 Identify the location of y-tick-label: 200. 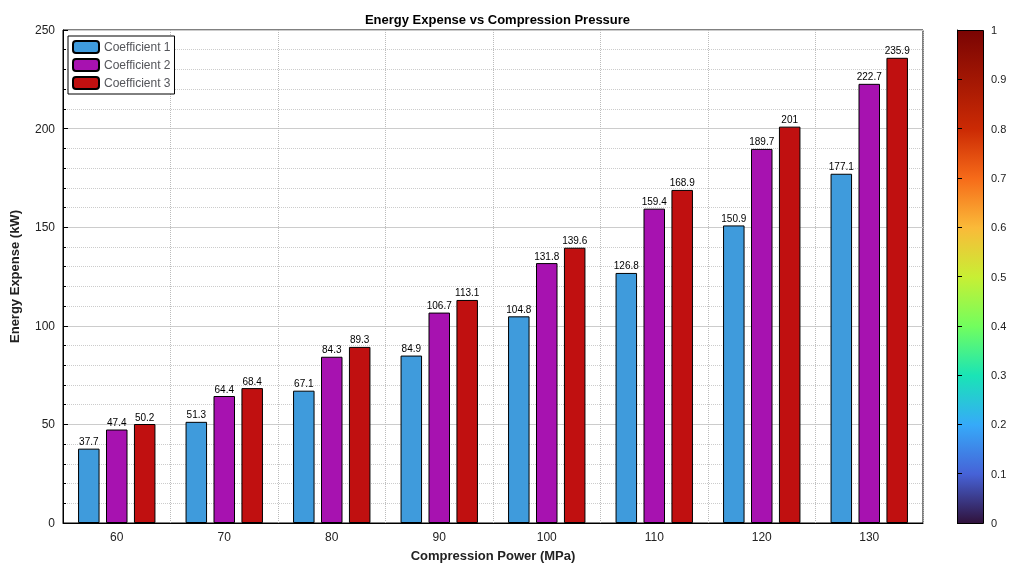
(45, 128).